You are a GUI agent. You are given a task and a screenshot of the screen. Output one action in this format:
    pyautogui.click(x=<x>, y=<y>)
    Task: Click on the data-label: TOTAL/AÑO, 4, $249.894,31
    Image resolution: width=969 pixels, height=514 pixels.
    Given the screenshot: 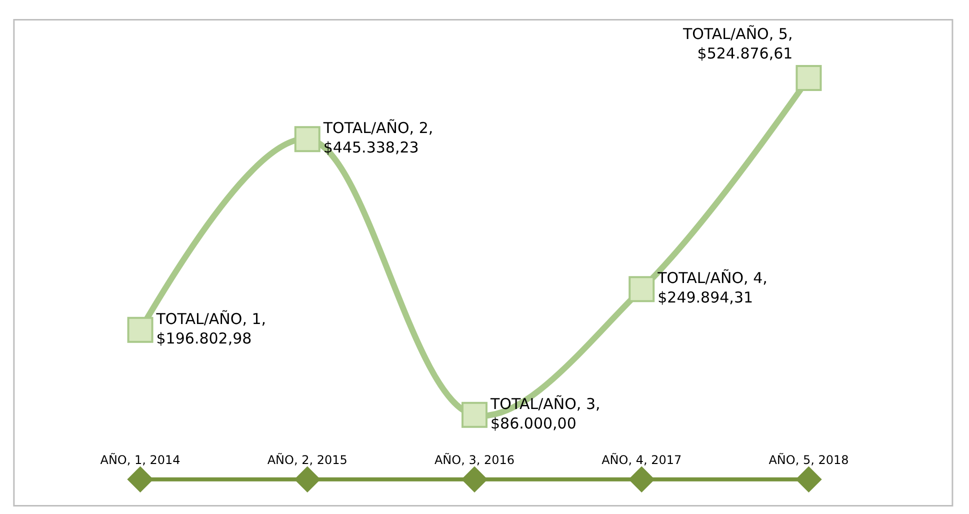 What is the action you would take?
    pyautogui.click(x=712, y=288)
    